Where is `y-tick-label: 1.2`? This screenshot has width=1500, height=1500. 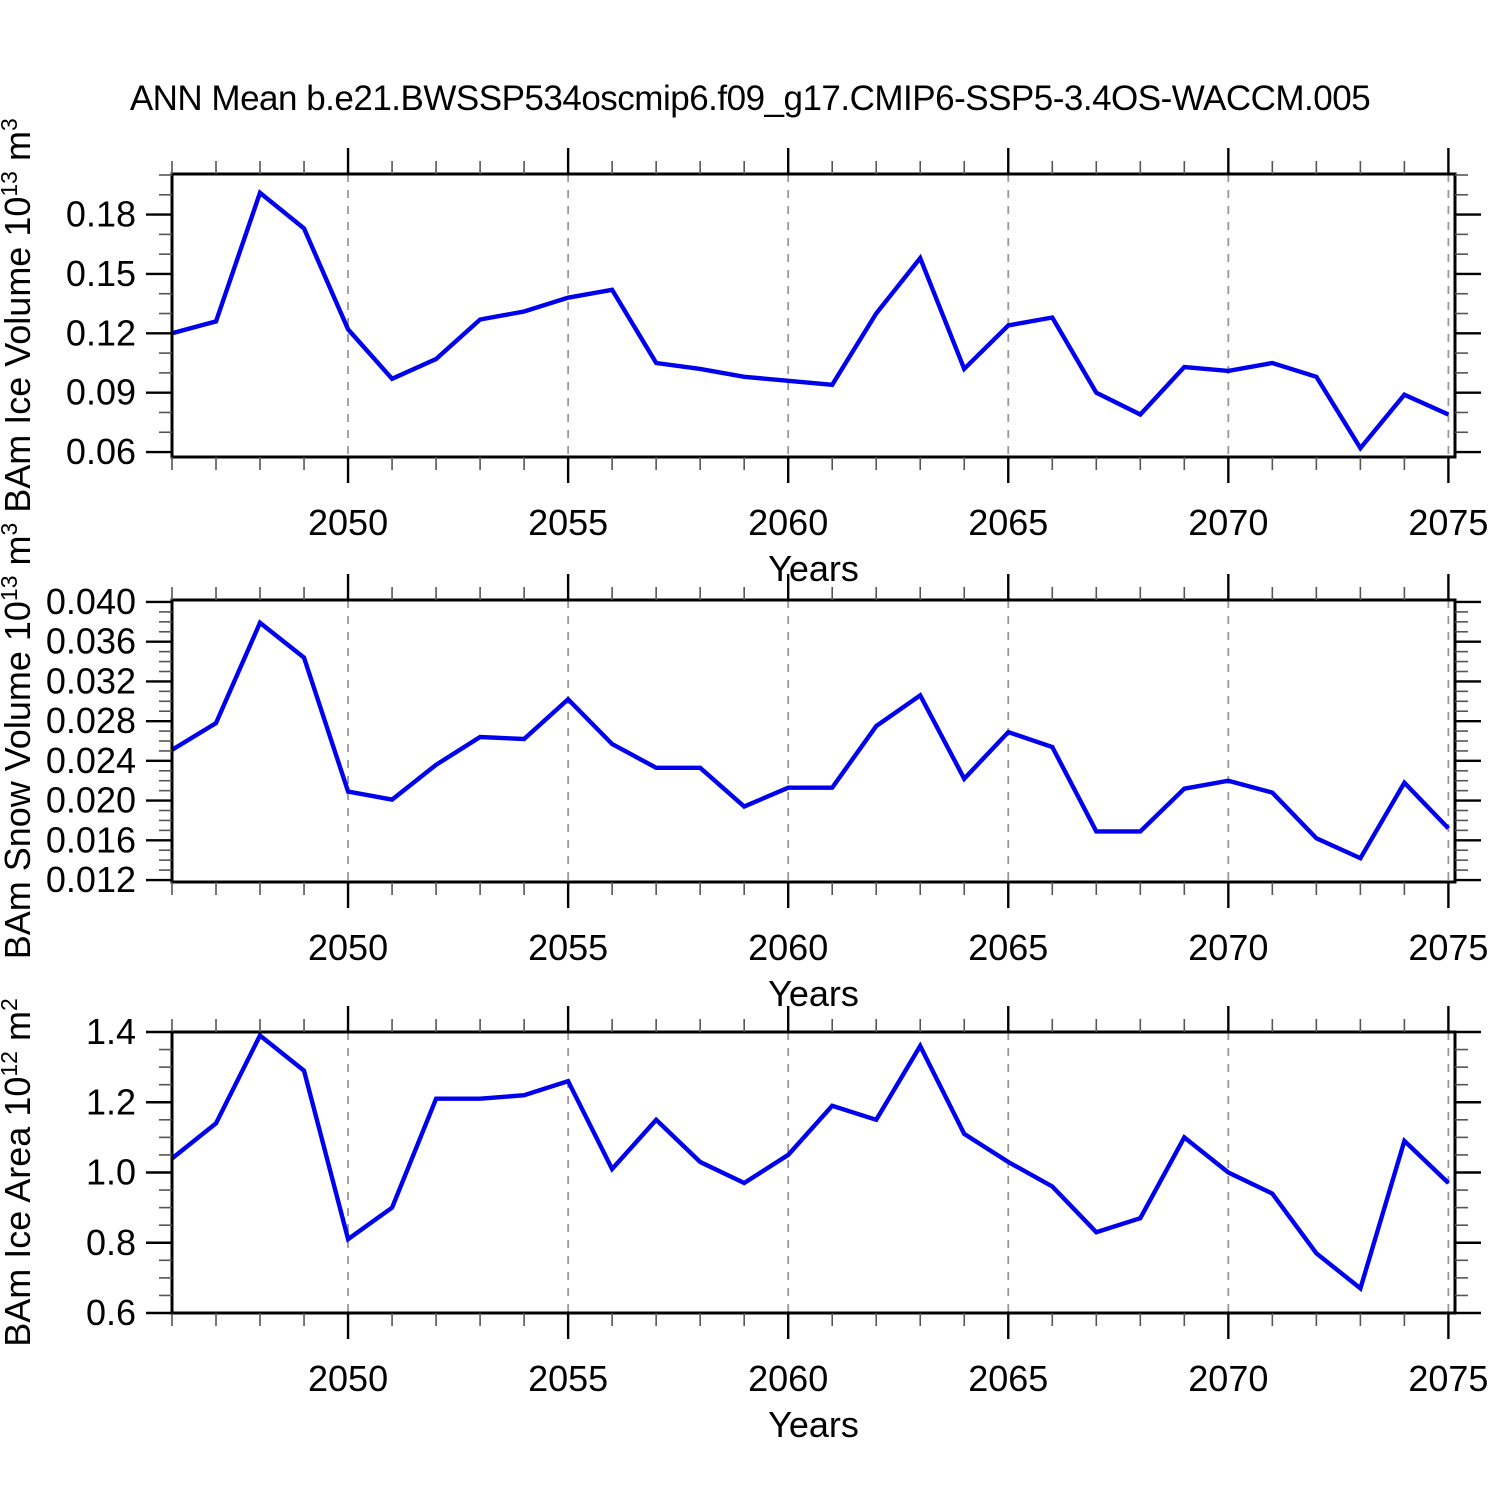
y-tick-label: 1.2 is located at coordinates (111, 1101).